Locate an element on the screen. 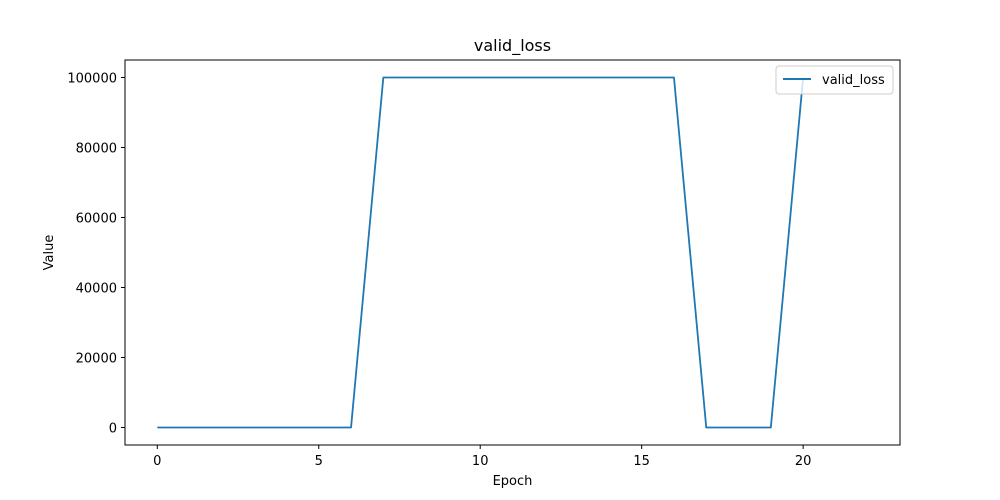  x-tick-label: 20 is located at coordinates (803, 461).